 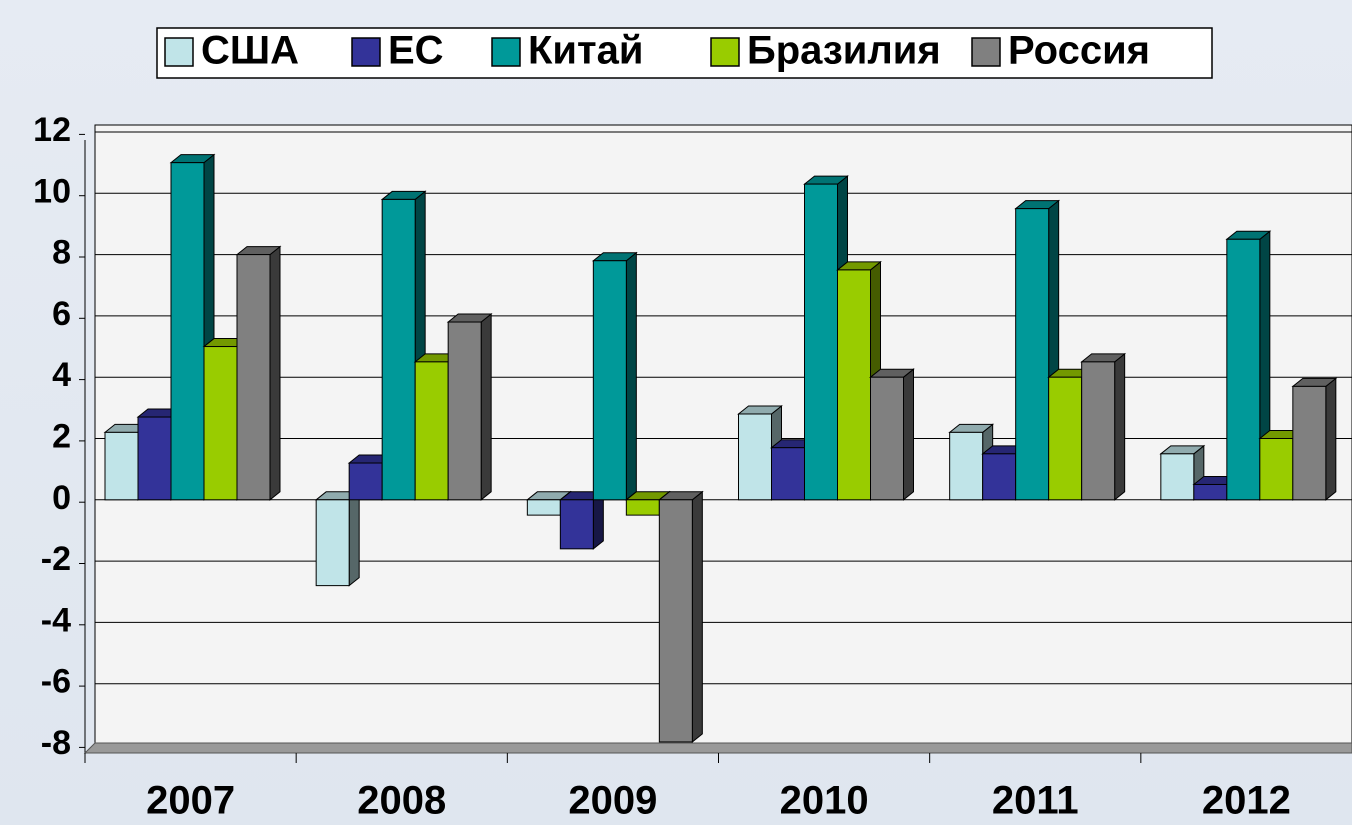 I want to click on y-tick-label: -6, so click(x=56, y=682).